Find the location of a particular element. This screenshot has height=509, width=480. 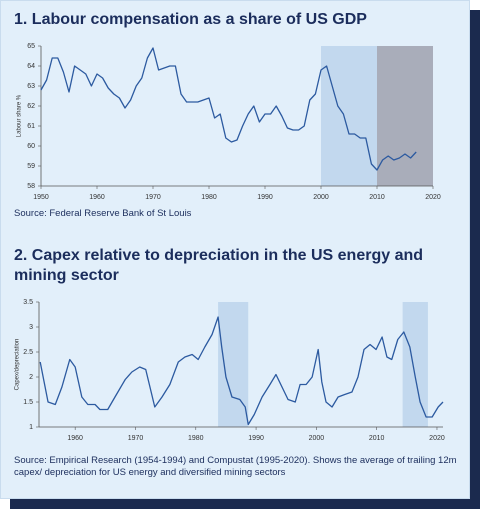

y-tick-label: 63 is located at coordinates (31, 86).